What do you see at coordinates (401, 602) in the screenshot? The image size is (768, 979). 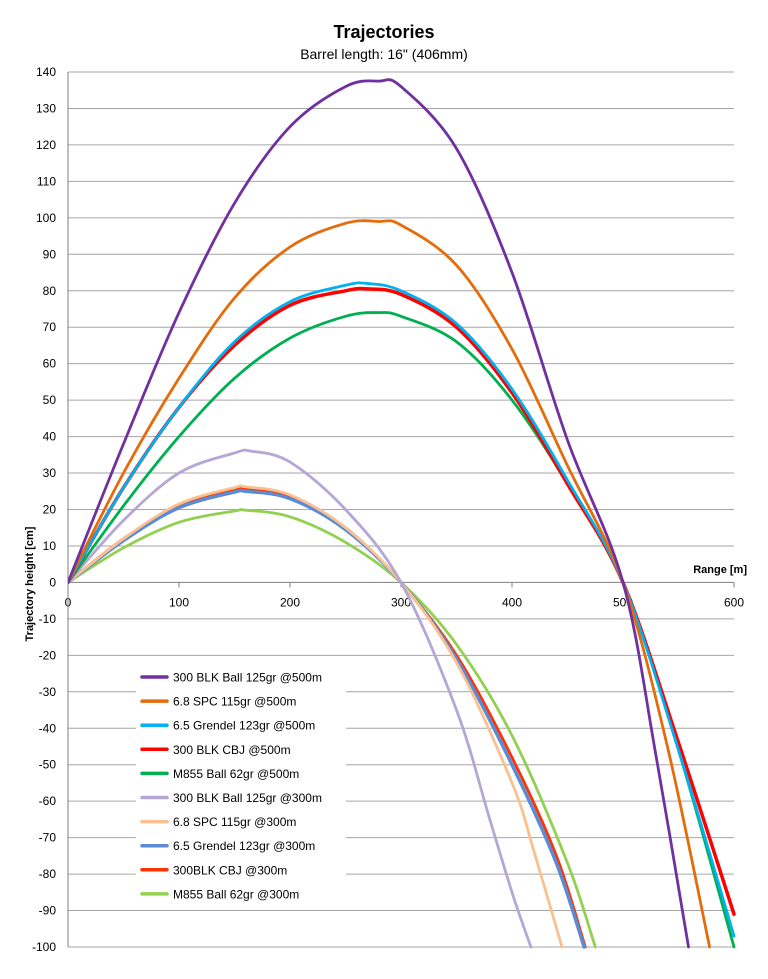 I see `x-tick-label: 300` at bounding box center [401, 602].